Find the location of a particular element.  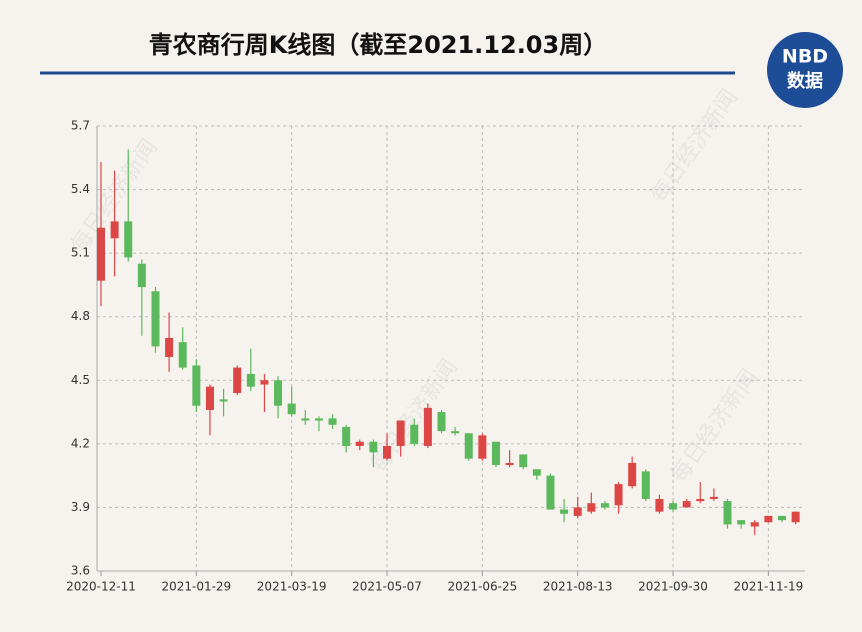

chart-title: 青农商行周K线图（截至2021.12.03周） is located at coordinates (378, 45).